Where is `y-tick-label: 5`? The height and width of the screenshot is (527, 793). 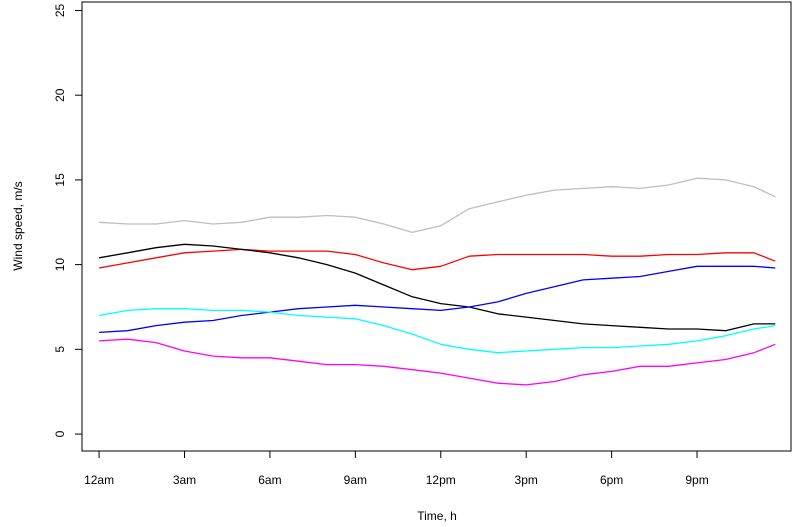 y-tick-label: 5 is located at coordinates (60, 349).